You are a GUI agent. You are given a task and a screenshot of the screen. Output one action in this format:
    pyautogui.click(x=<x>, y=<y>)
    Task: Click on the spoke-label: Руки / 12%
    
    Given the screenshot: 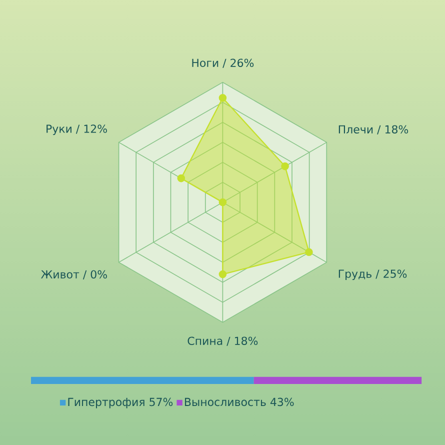 What is the action you would take?
    pyautogui.click(x=76, y=130)
    